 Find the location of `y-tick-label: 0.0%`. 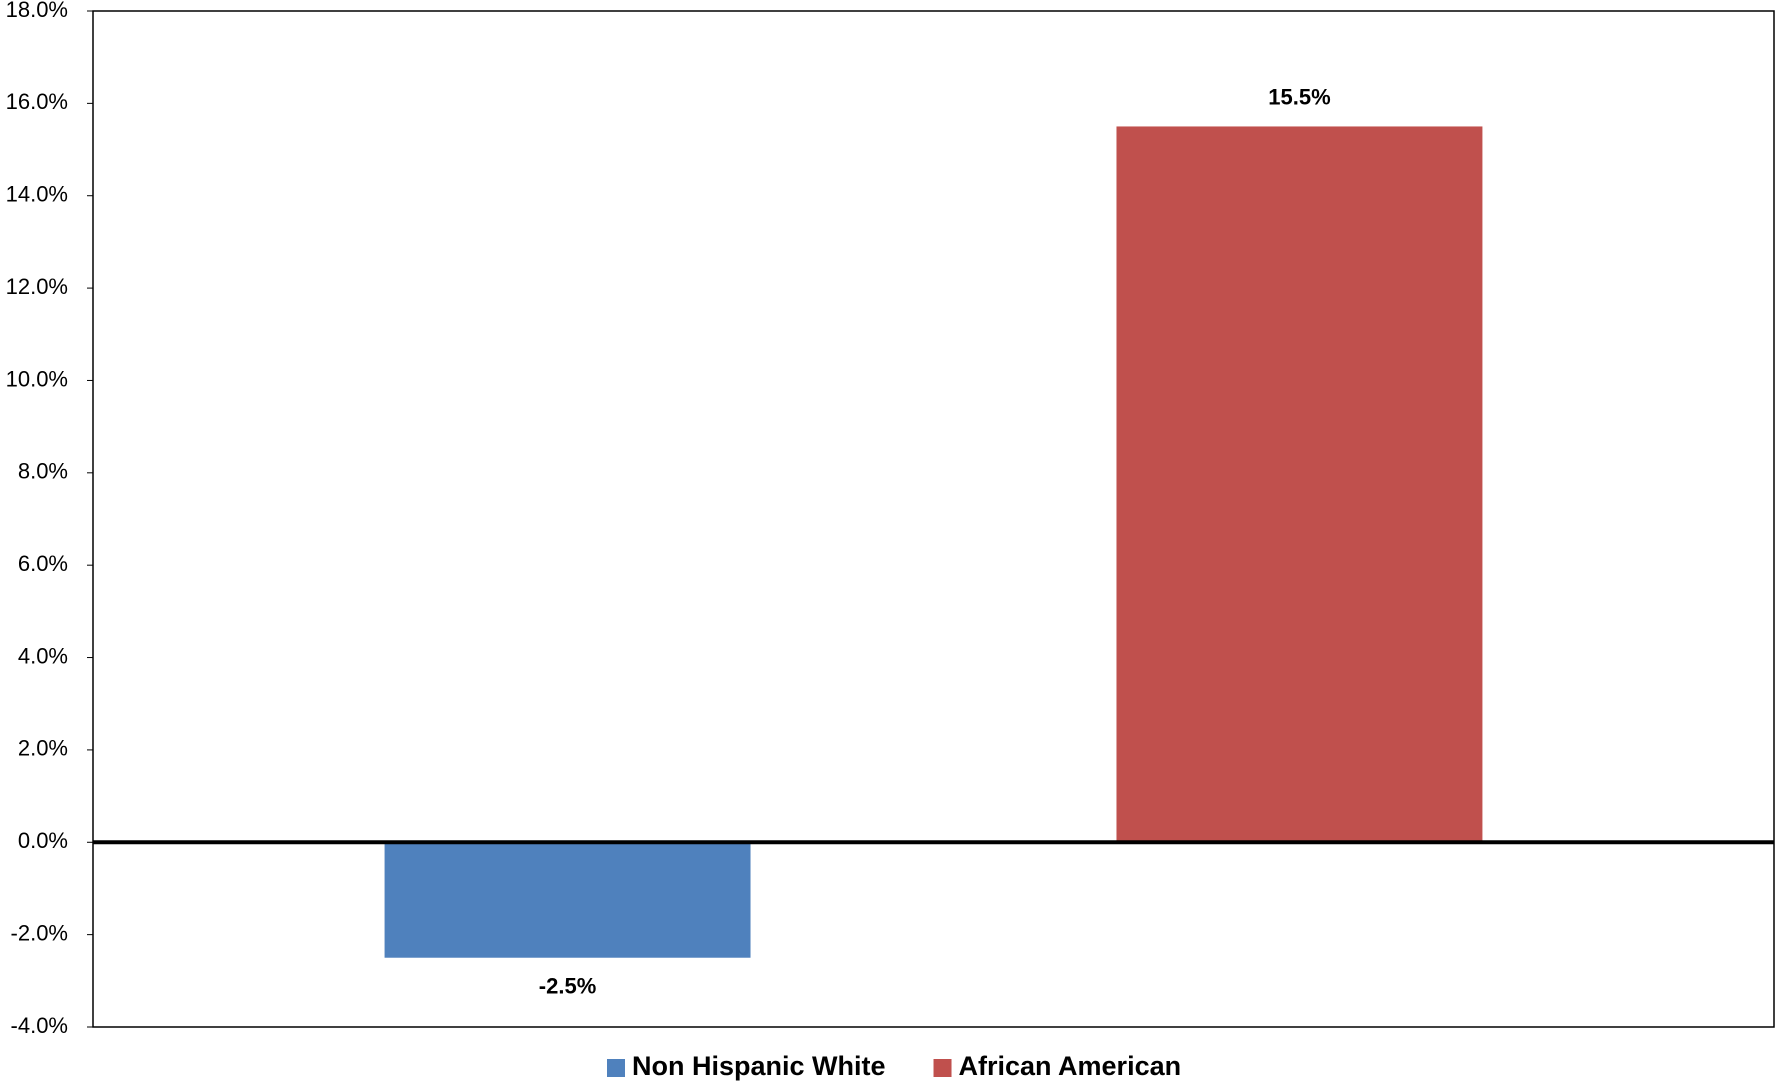

y-tick-label: 0.0% is located at coordinates (43, 840).